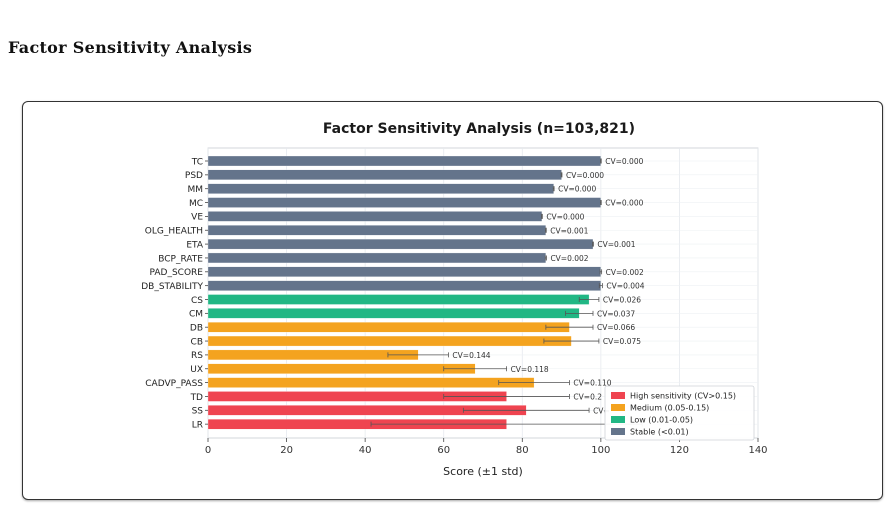 Image resolution: width=889 pixels, height=509 pixels. Describe the element at coordinates (198, 412) in the screenshot. I see `y-tick-label: SS` at that location.